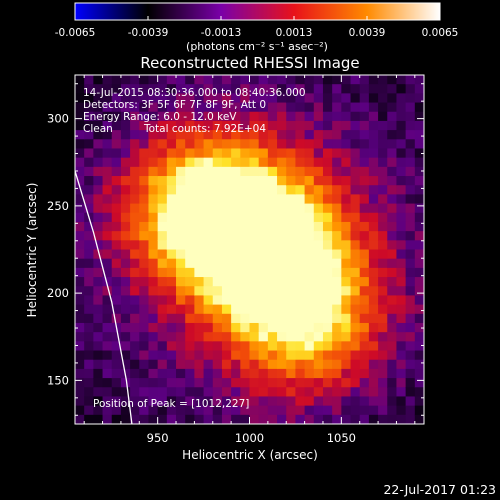 This screenshot has height=500, width=500. Describe the element at coordinates (439, 489) in the screenshot. I see `footer-timestamp: 22-Jul-2017 01:23` at that location.